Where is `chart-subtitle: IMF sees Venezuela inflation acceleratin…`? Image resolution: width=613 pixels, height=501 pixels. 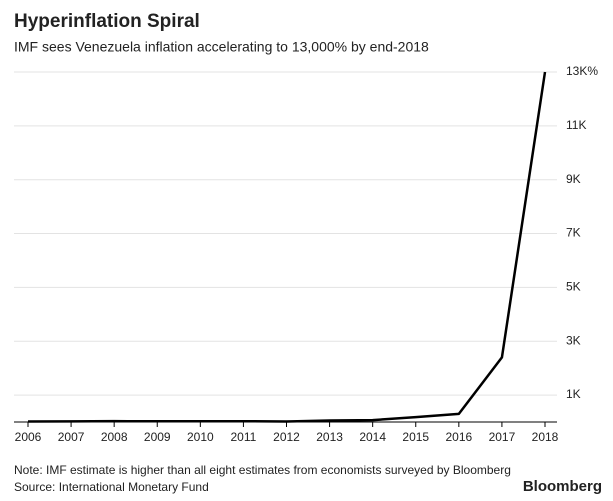
chart-subtitle: IMF sees Venezuela inflation acceleratin… is located at coordinates (221, 47).